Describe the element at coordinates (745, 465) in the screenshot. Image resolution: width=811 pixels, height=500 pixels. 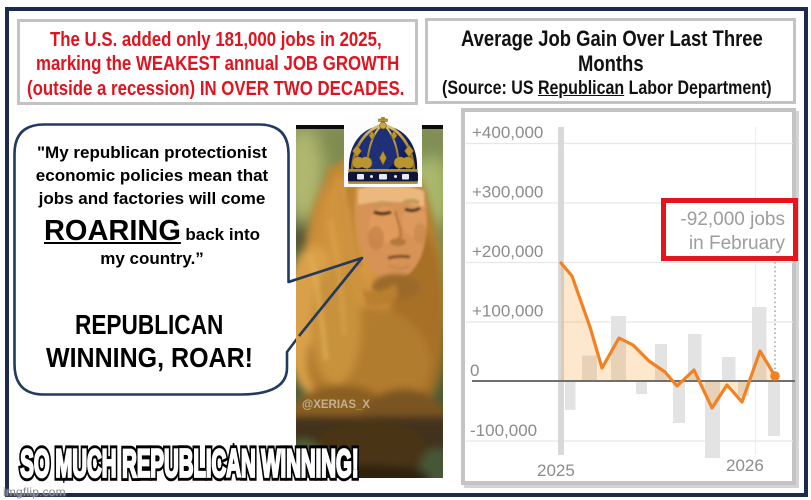
I see `svg-text: 2026` at that location.